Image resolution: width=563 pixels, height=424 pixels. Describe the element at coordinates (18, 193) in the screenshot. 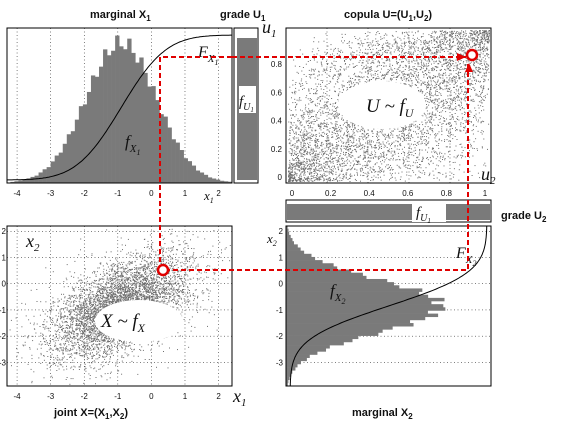

I see `tick-label: -4` at that location.